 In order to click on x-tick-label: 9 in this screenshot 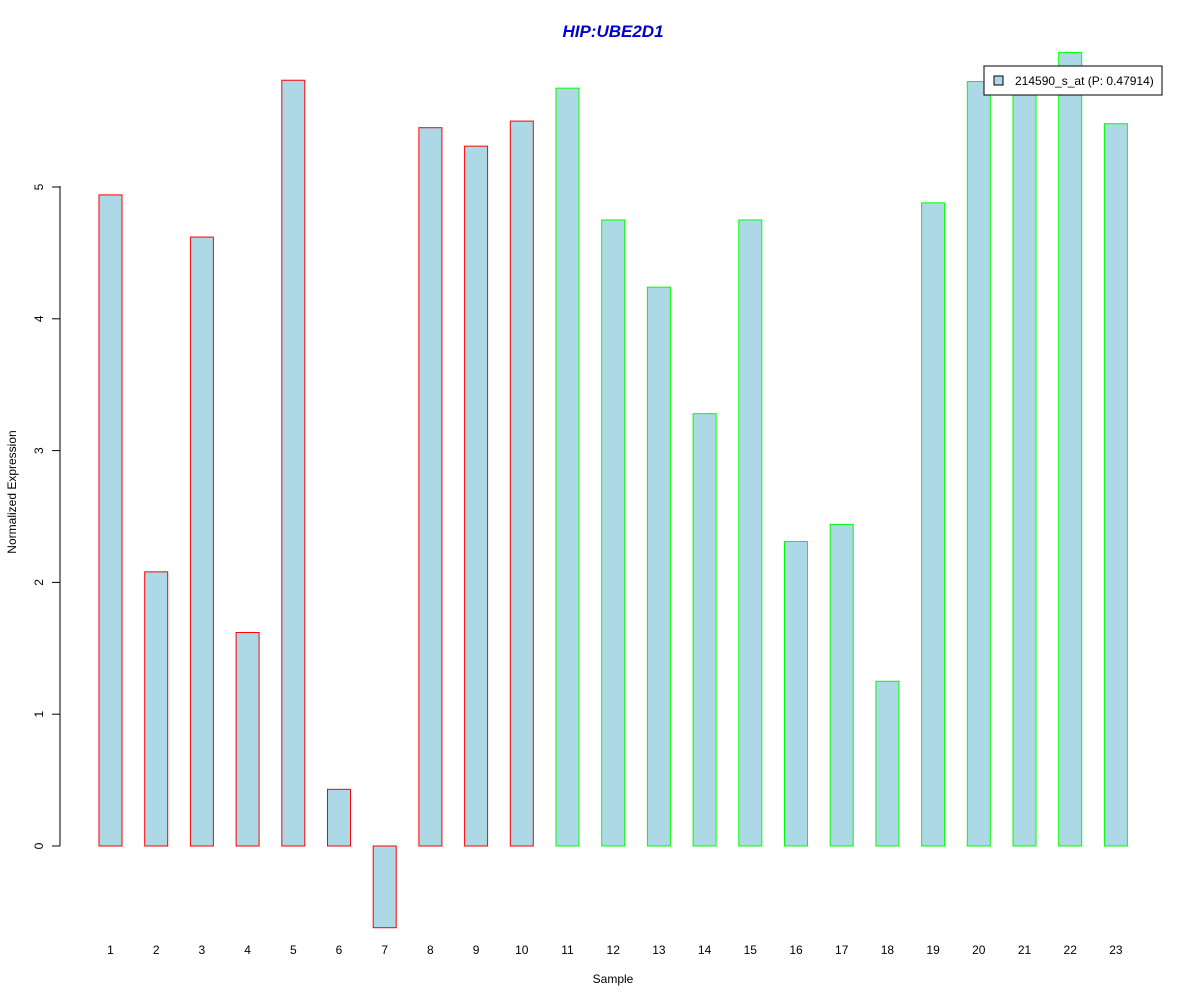, I will do `click(476, 950)`.